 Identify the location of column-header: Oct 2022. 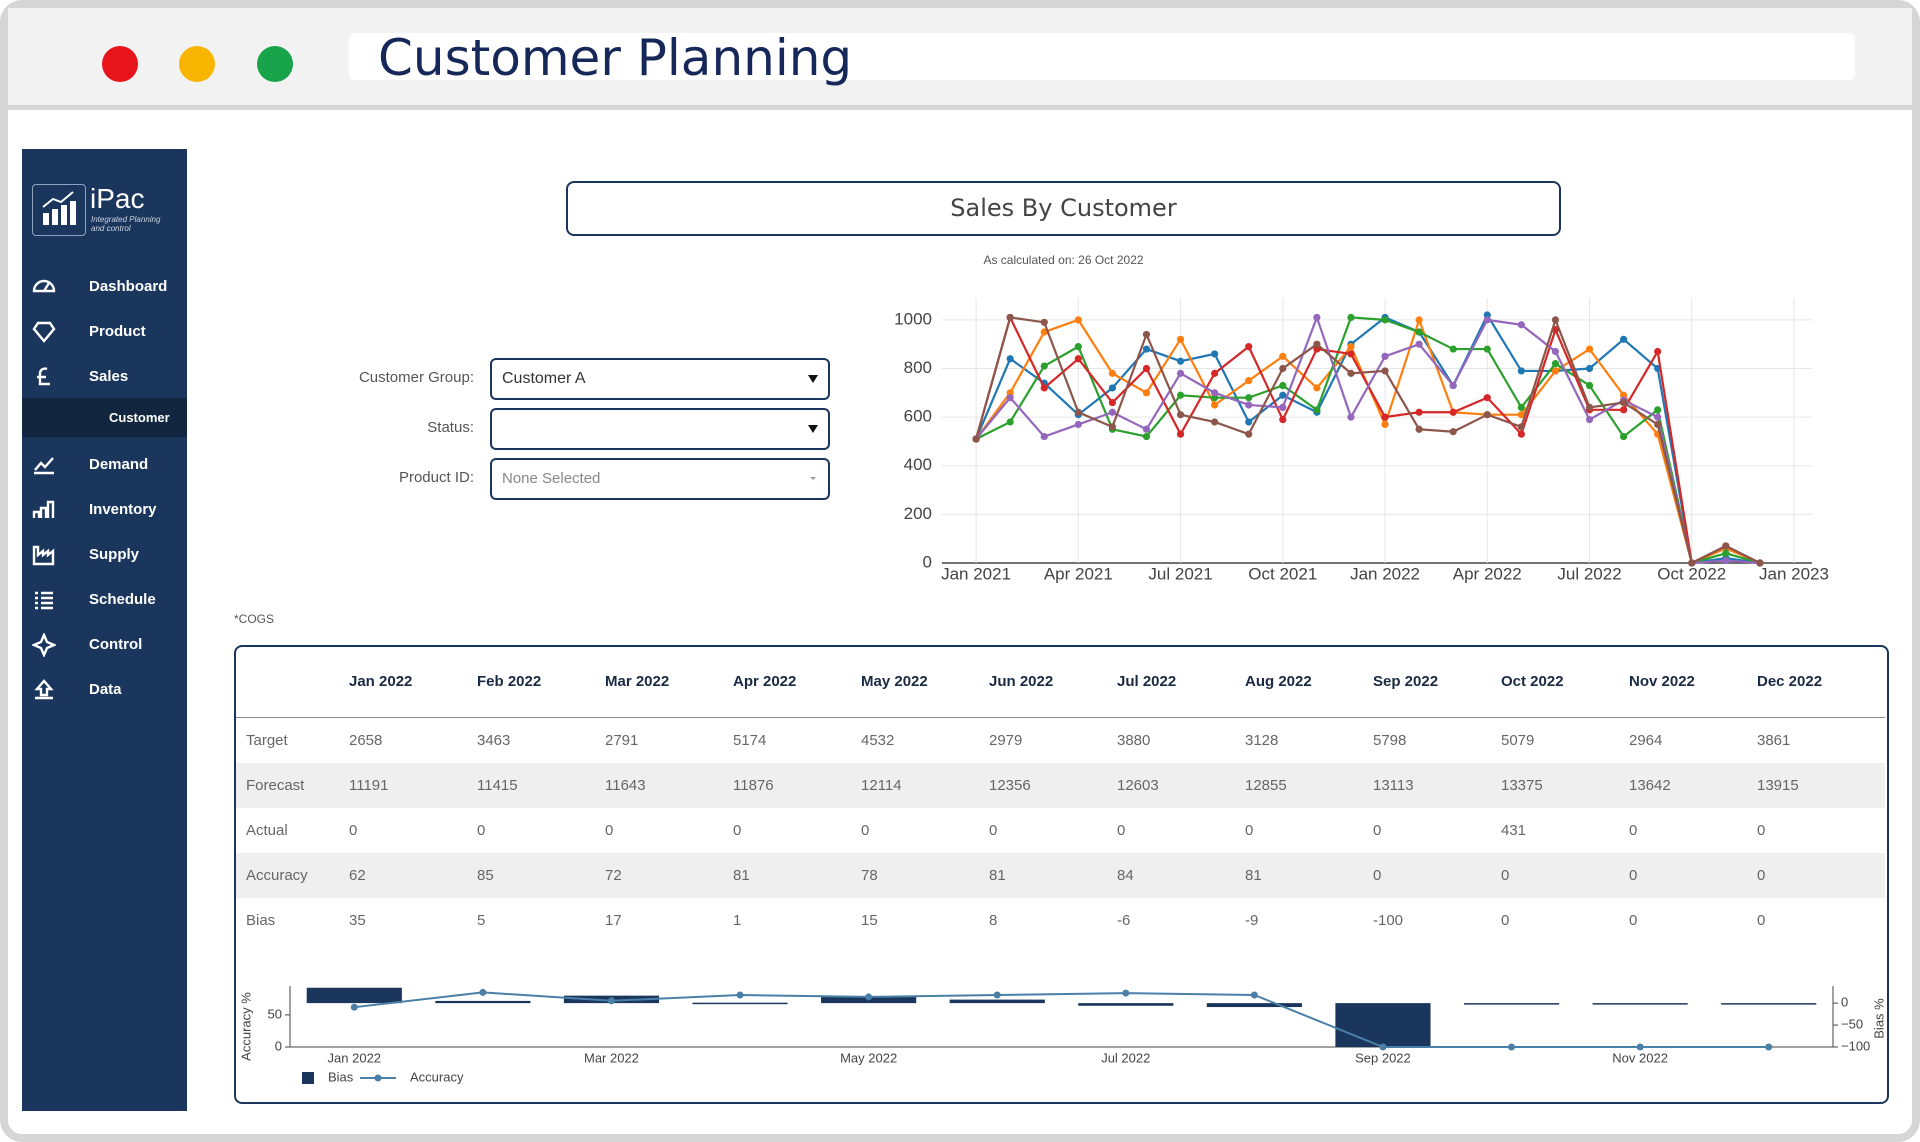
(1565, 682).